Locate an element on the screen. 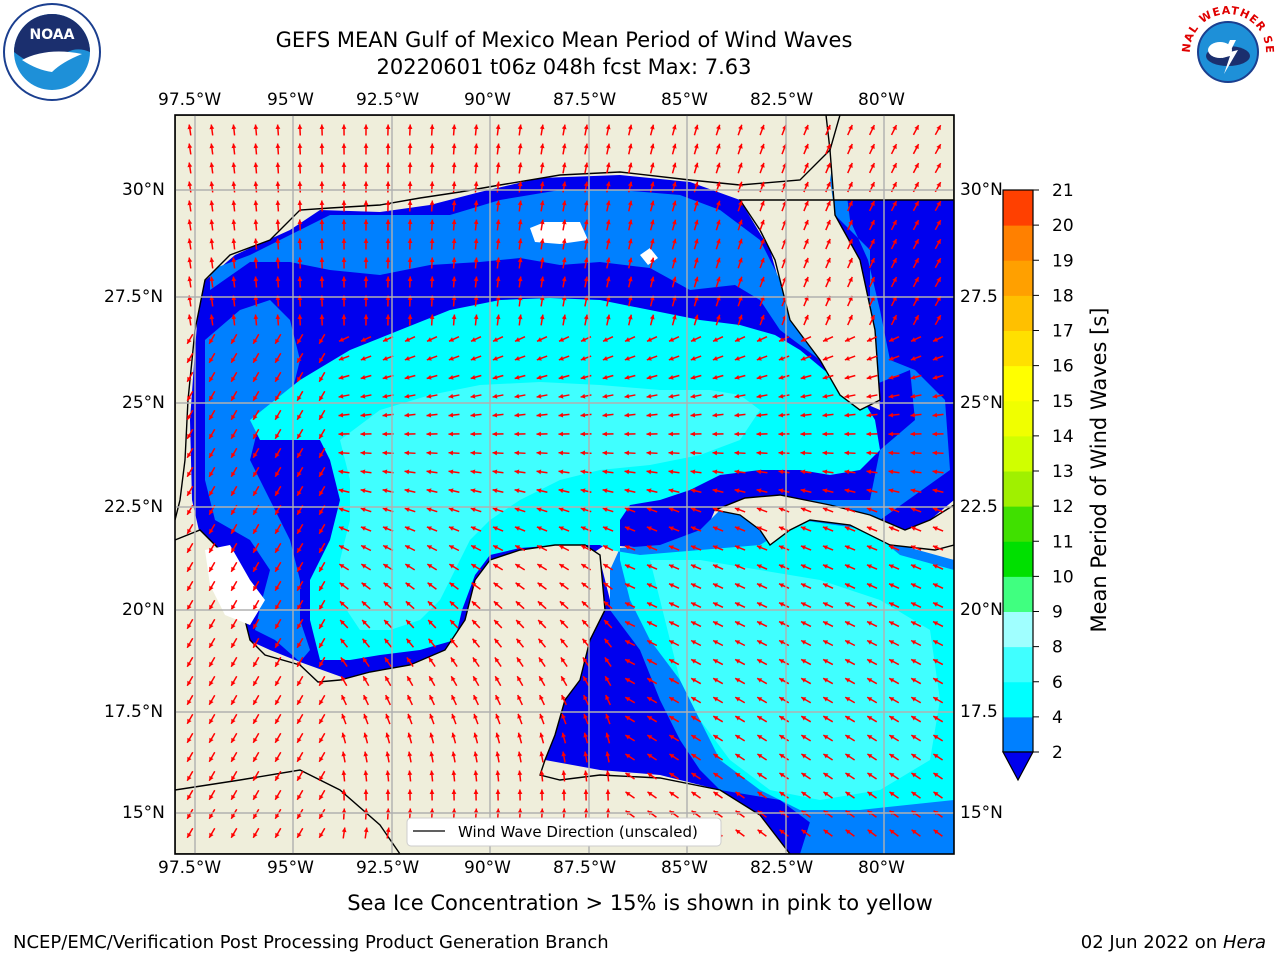 Image resolution: width=1280 pixels, height=960 pixels. lat-label-left: 17.5°N is located at coordinates (134, 712).